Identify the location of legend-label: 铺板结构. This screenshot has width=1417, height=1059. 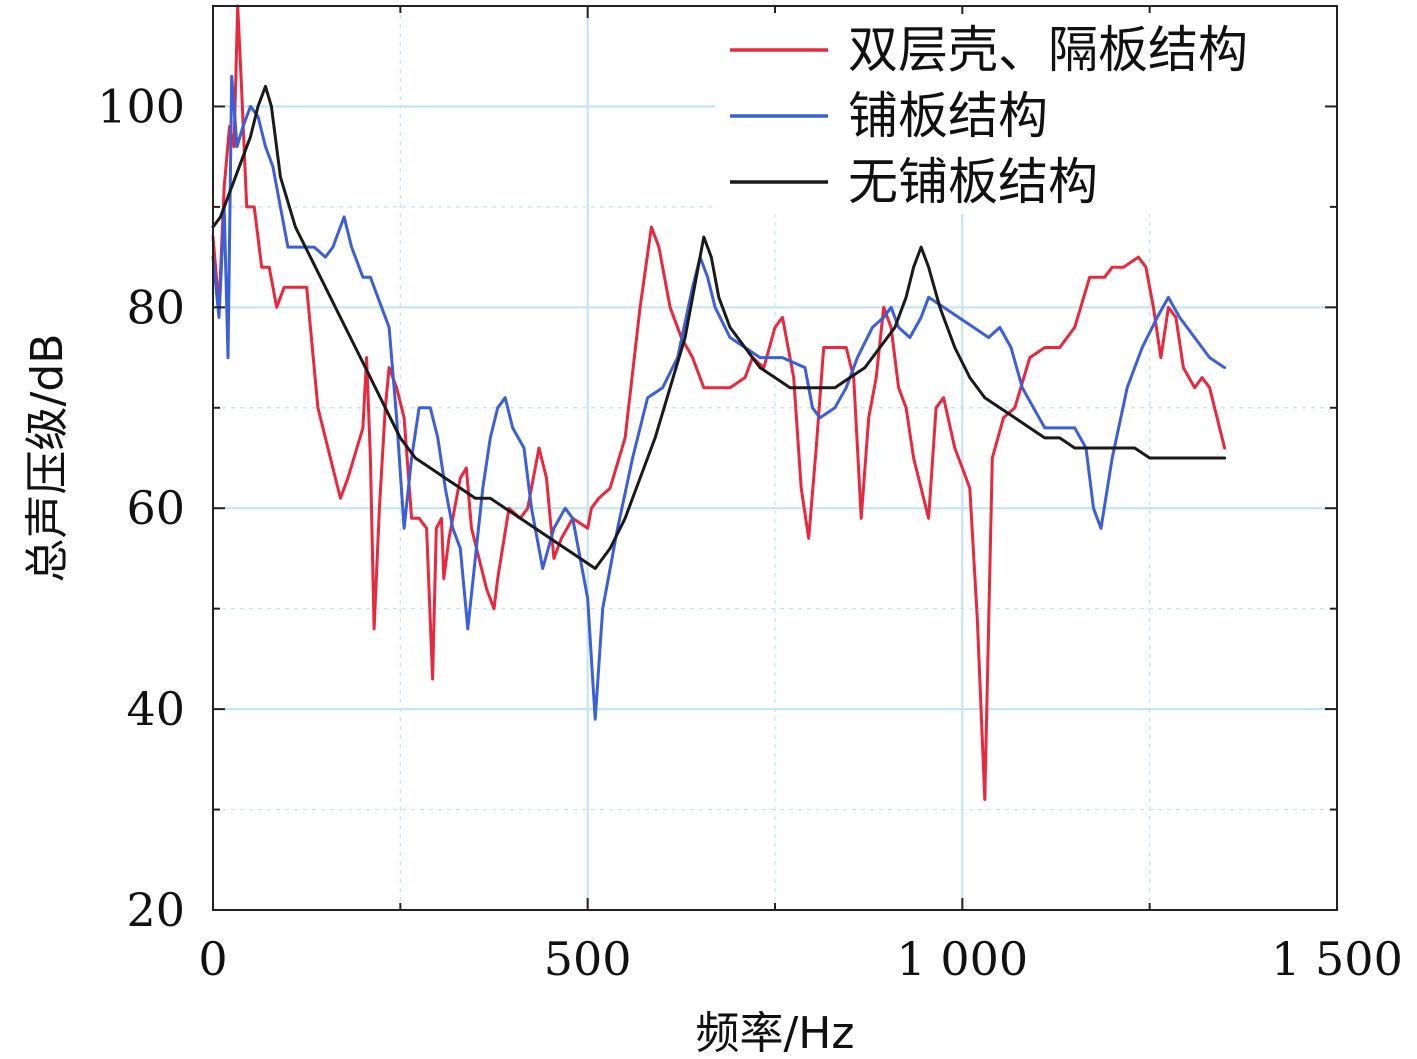
(948, 116).